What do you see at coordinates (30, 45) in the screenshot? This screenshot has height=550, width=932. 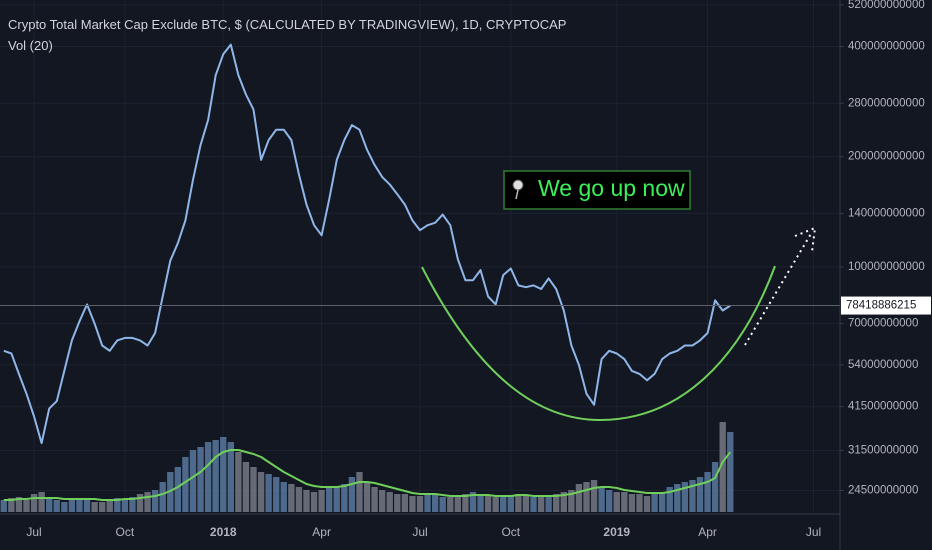 I see `volume-label: Vol (20)` at bounding box center [30, 45].